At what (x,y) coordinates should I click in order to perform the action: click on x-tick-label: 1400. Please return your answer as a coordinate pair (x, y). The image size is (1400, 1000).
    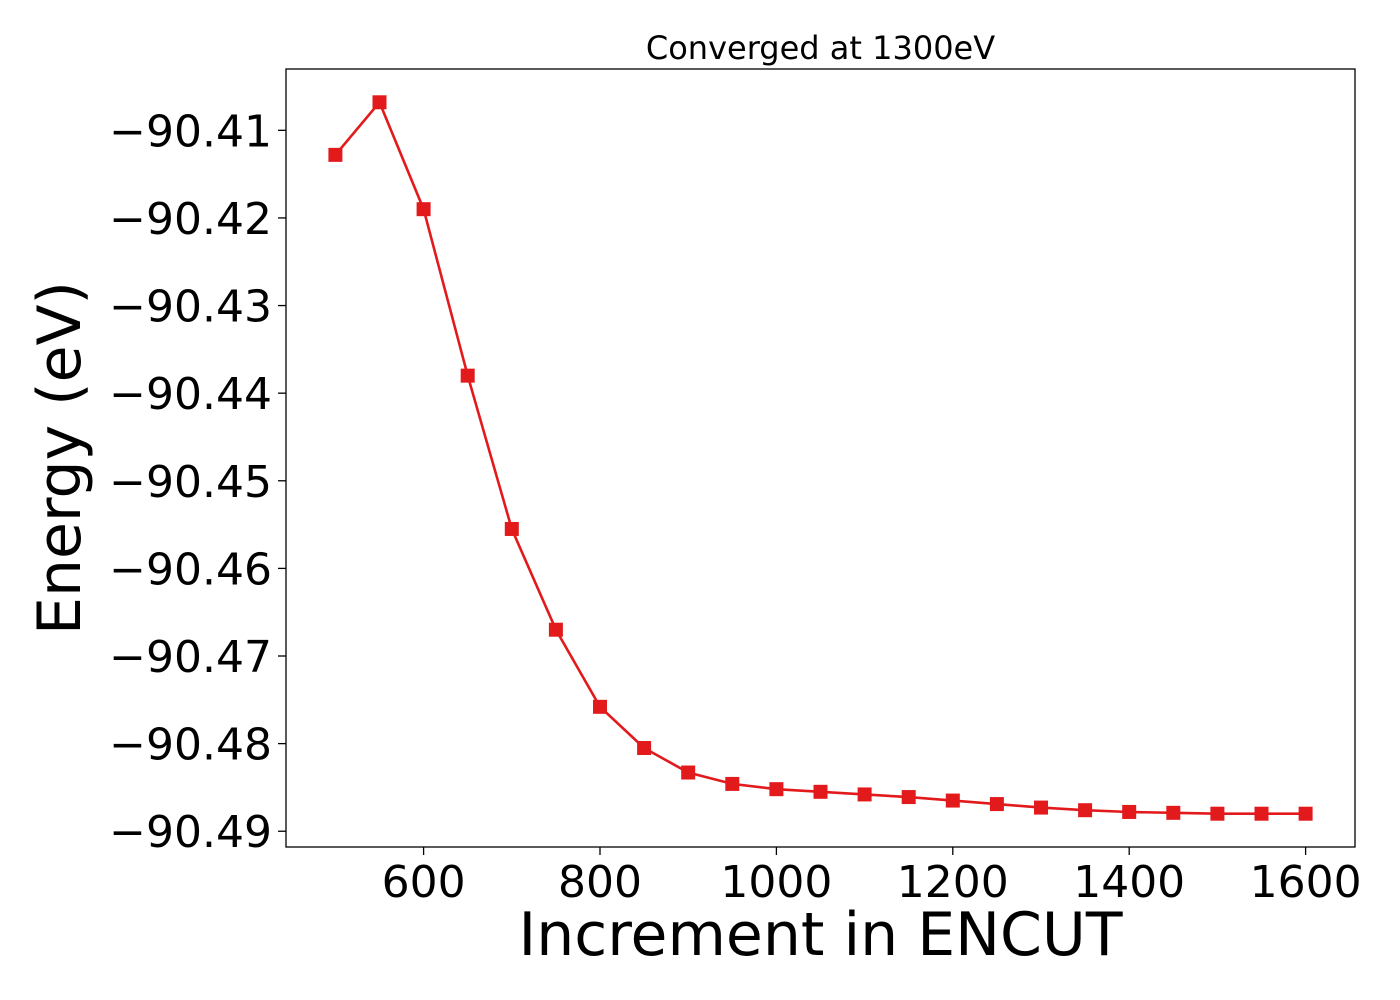
    Looking at the image, I should click on (1129, 882).